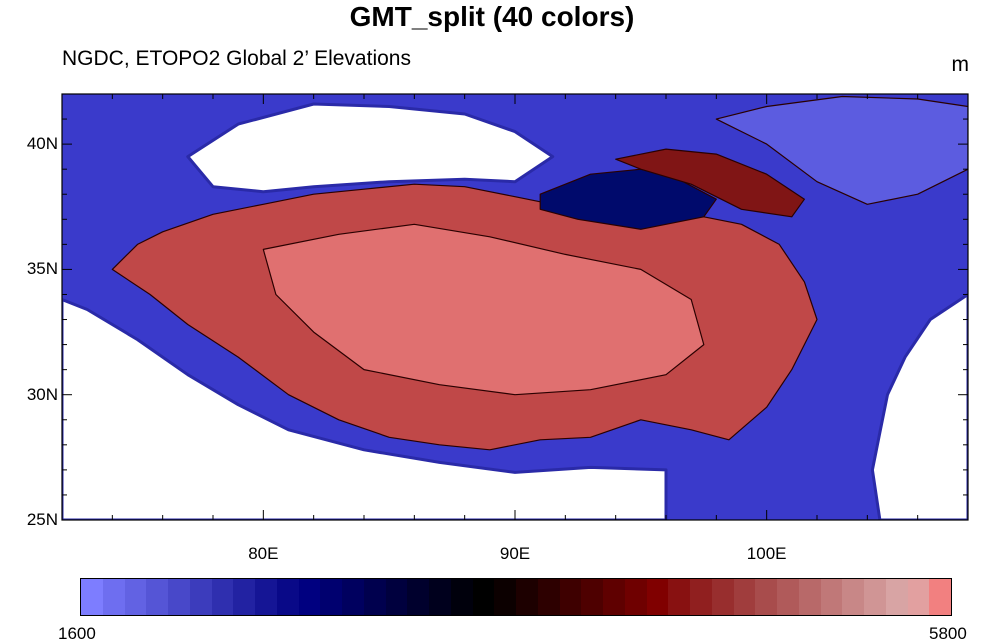 The height and width of the screenshot is (644, 984). I want to click on y-tick-label: 40N, so click(42, 144).